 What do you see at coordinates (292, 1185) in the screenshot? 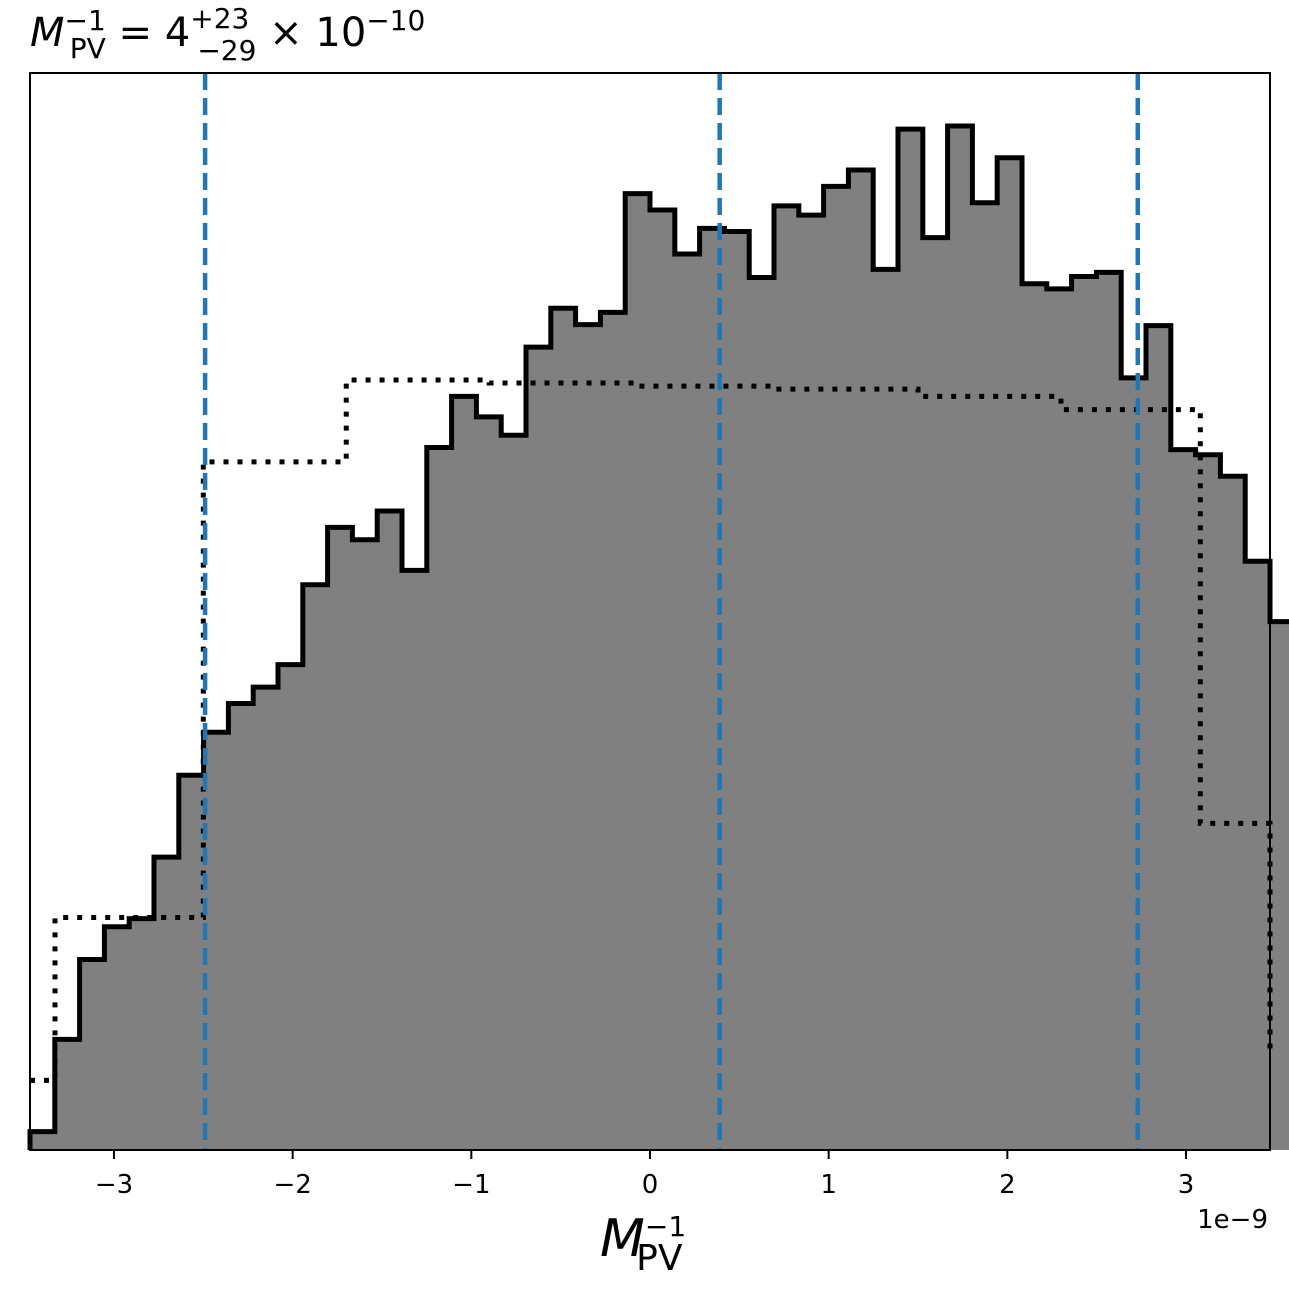
I see `x-tick-label: −2` at bounding box center [292, 1185].